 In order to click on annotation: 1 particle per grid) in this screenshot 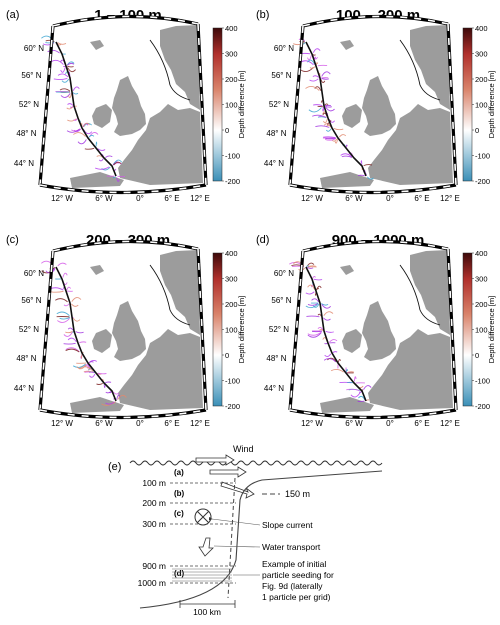, I will do `click(296, 597)`.